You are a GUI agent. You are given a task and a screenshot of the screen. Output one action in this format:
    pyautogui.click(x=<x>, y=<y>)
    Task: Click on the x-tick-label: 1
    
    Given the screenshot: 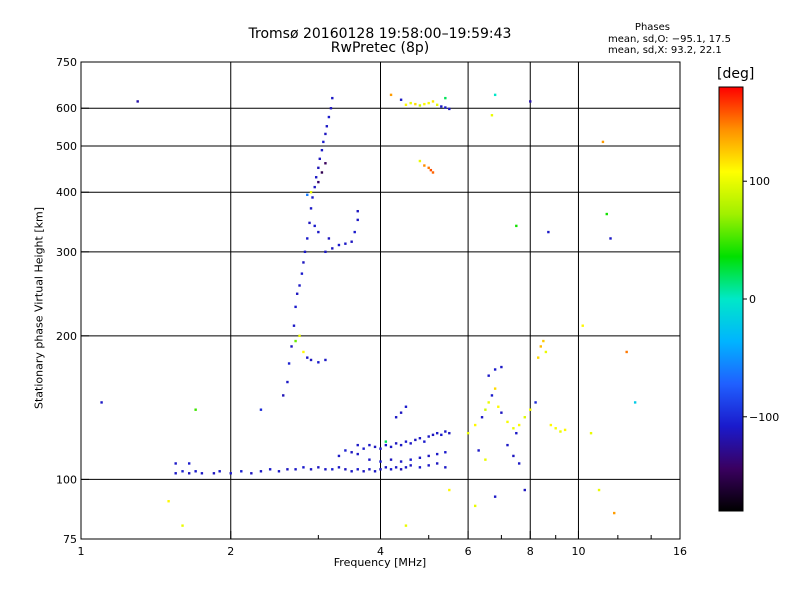 What is the action you would take?
    pyautogui.click(x=81, y=551)
    